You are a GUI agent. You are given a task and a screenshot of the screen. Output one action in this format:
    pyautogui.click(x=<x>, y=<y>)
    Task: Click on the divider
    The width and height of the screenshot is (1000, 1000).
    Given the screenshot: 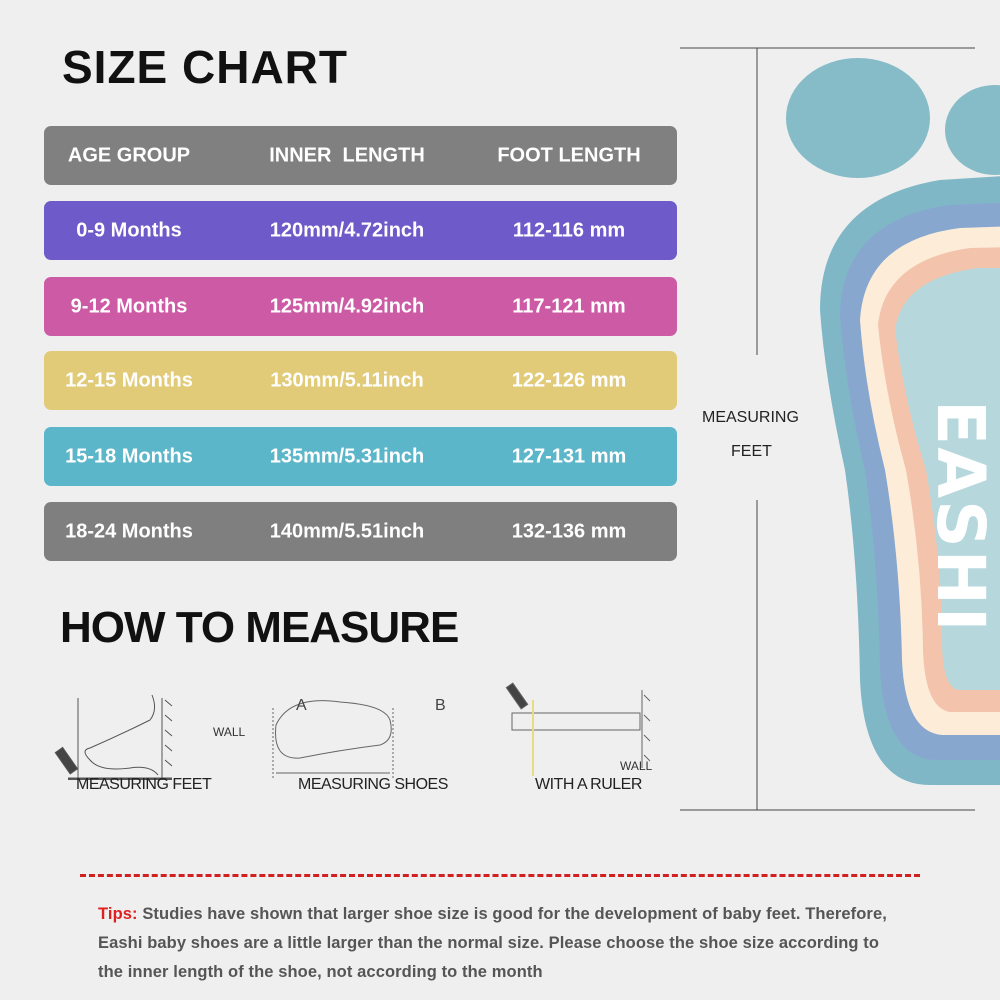 What is the action you would take?
    pyautogui.click(x=500, y=875)
    